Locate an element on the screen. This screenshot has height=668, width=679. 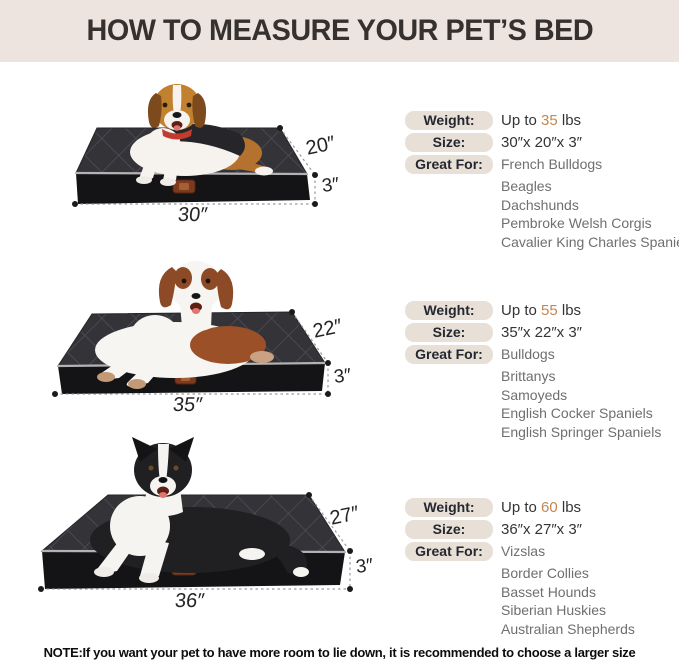
breed-item: English Cocker Spaniels is located at coordinates (577, 413).